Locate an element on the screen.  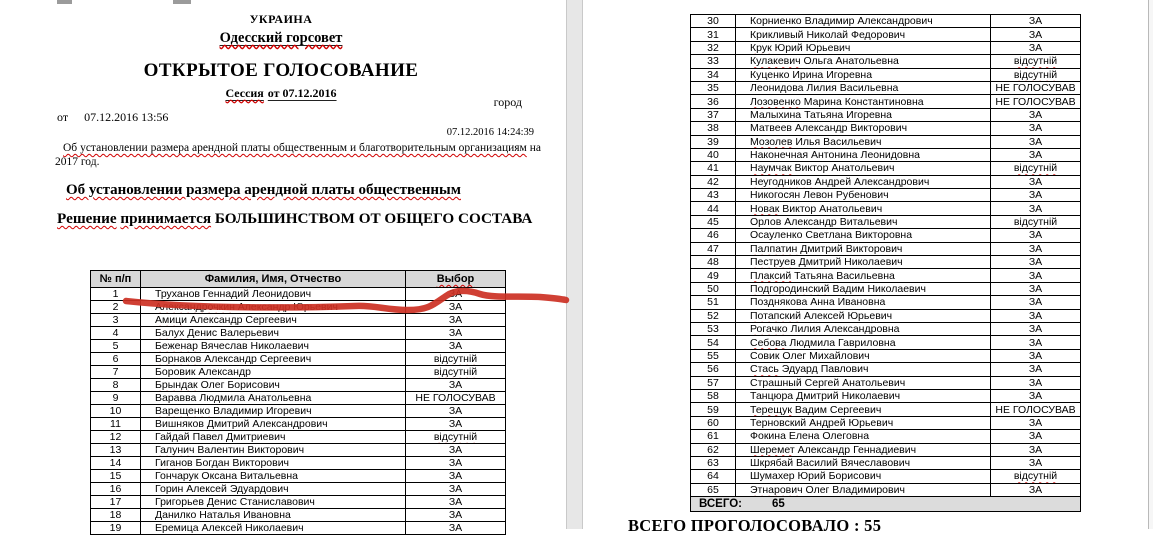
row-number: 13 is located at coordinates (115, 450).